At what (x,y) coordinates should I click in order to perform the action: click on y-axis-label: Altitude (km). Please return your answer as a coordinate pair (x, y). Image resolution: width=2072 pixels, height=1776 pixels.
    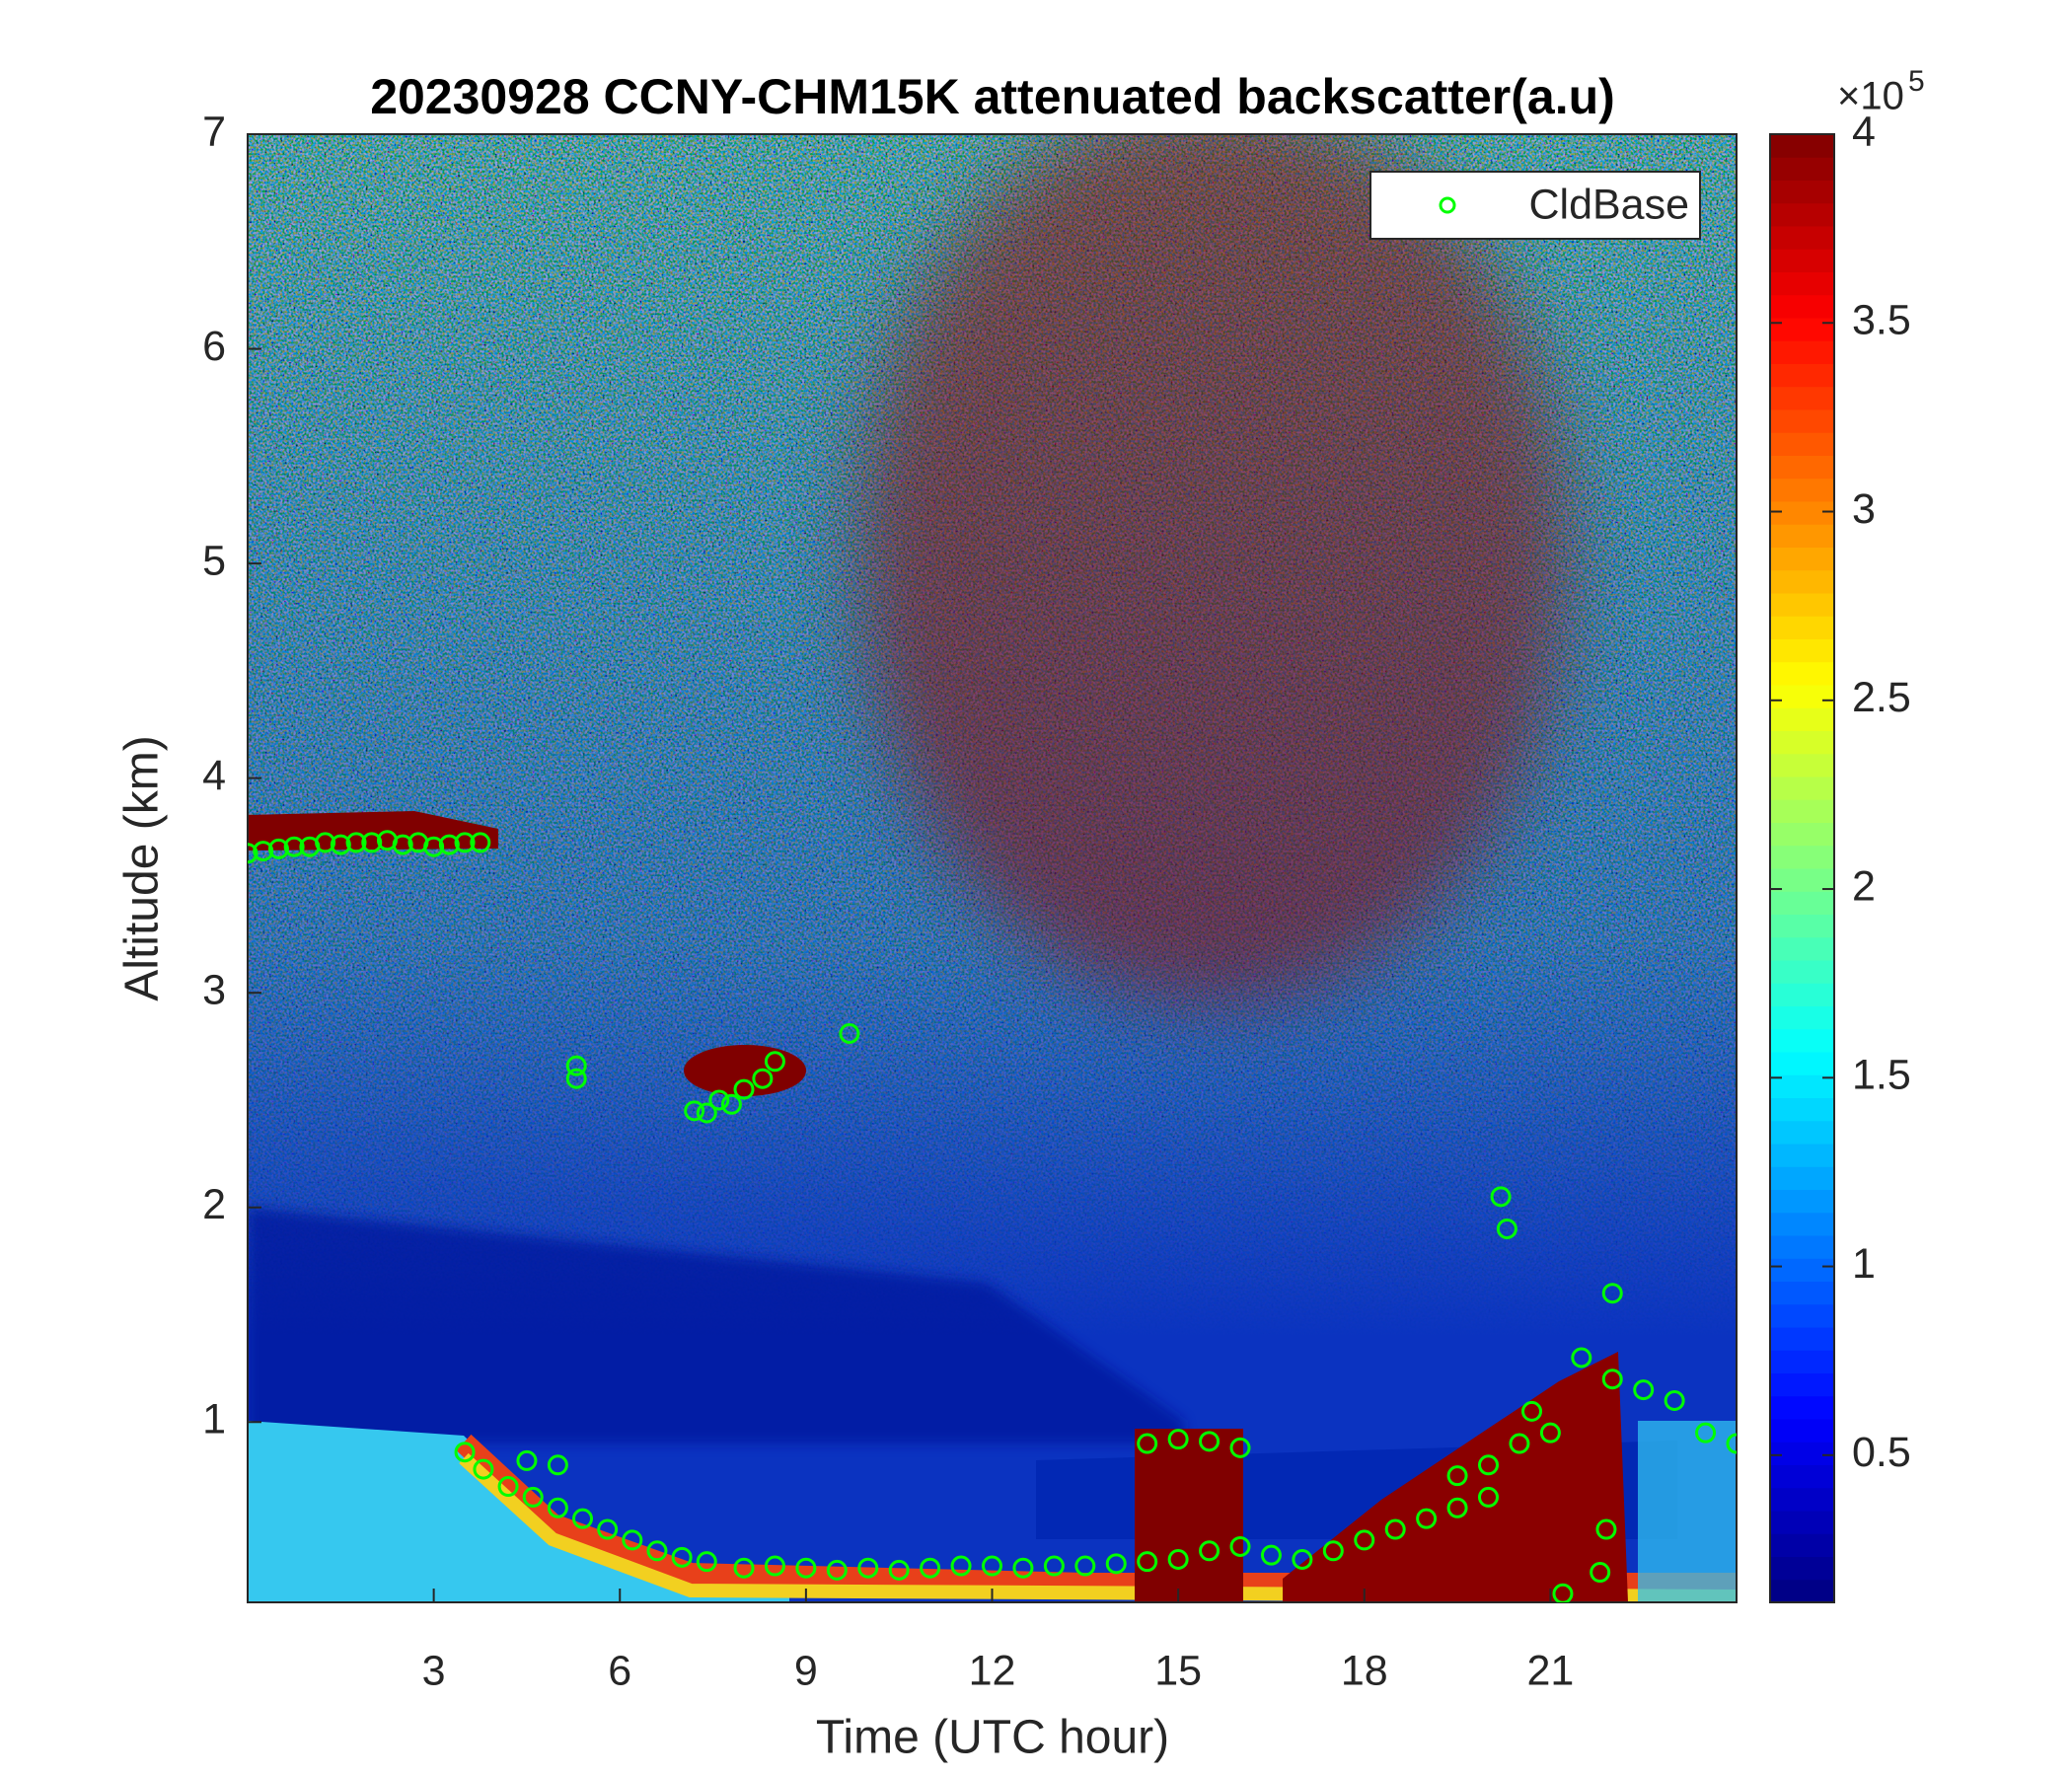
    Looking at the image, I should click on (142, 868).